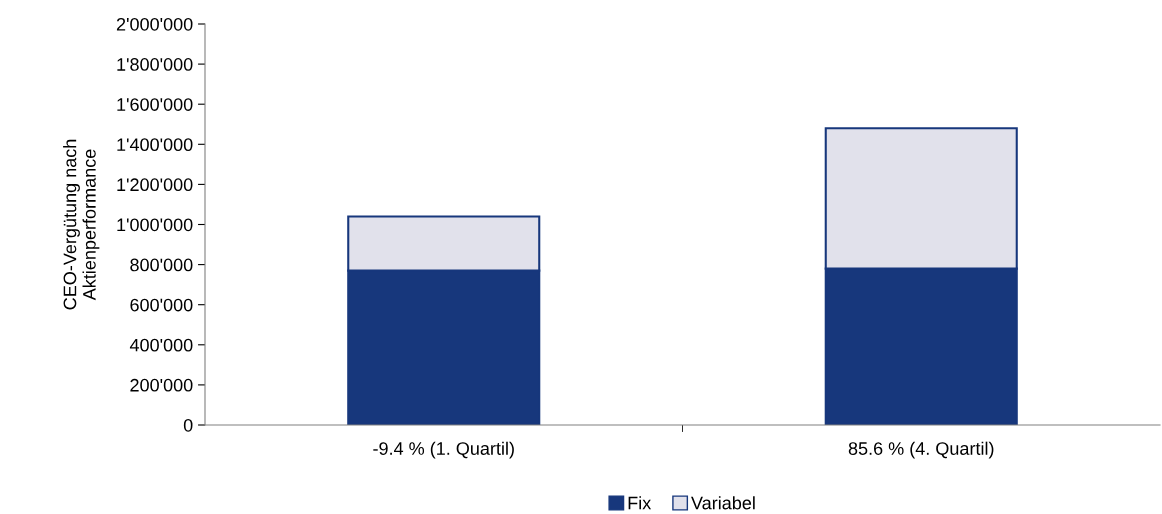 This screenshot has height=514, width=1162. I want to click on legend-label: Variabel, so click(723, 503).